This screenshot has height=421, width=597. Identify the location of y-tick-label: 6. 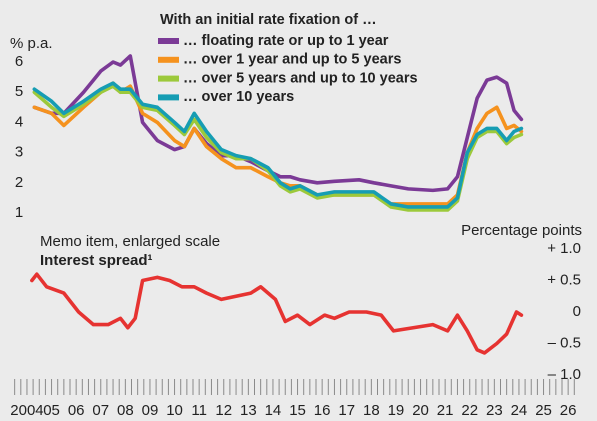
(19, 61).